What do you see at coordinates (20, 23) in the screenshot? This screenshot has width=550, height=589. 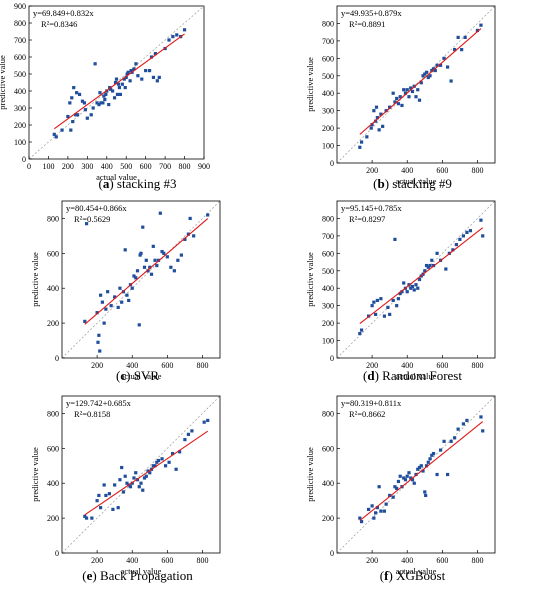 I see `y-tick-label-8: 800` at bounding box center [20, 23].